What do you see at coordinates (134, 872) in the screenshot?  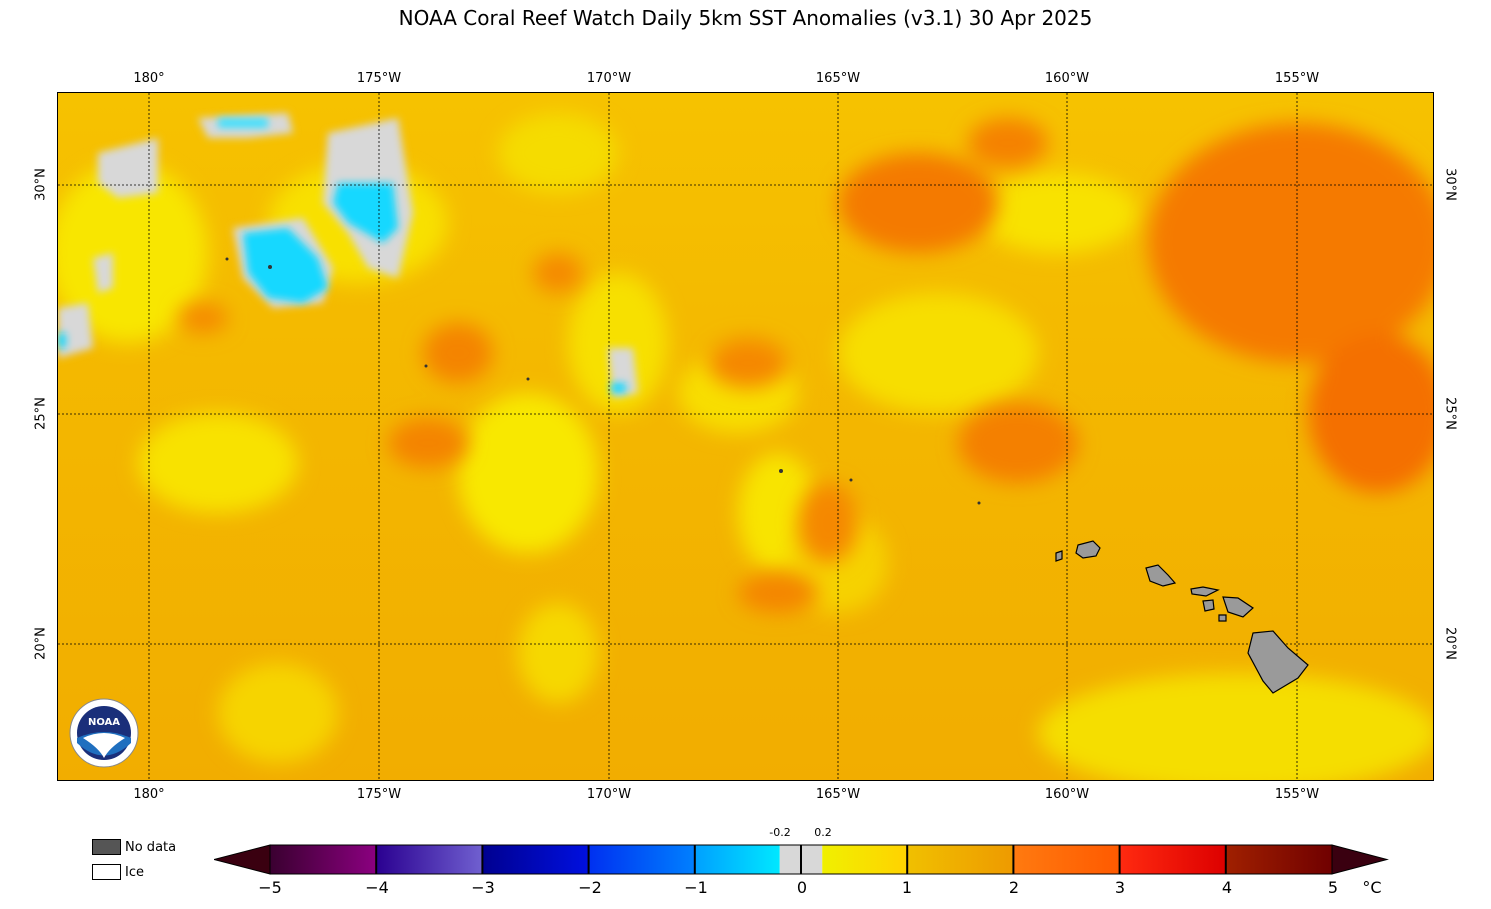 I see `ice-label: Ice` at bounding box center [134, 872].